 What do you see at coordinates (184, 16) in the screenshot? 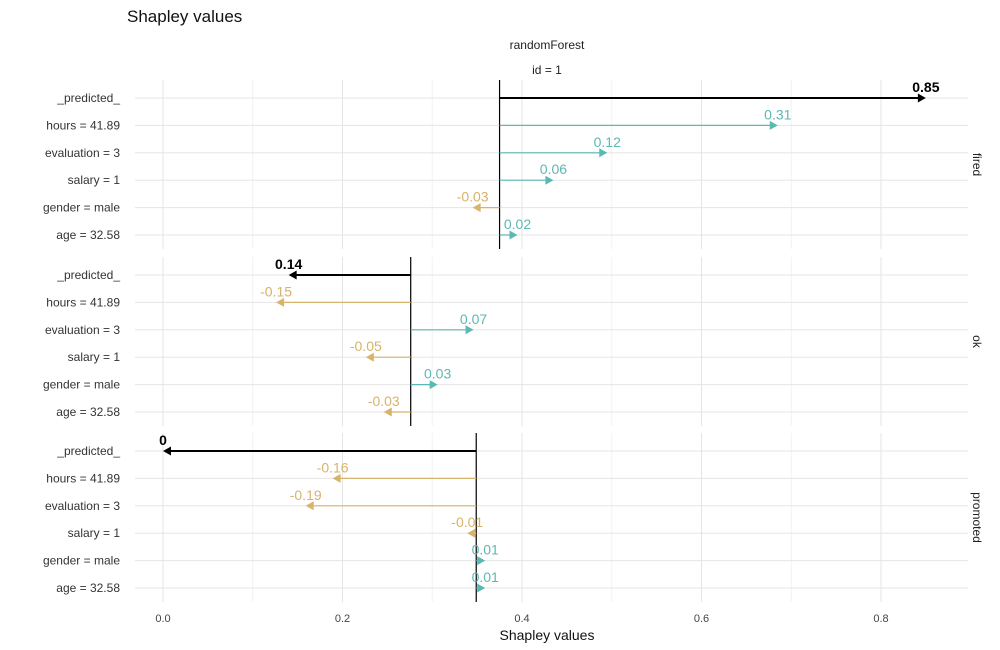
I see `chart-title: Shapley values` at bounding box center [184, 16].